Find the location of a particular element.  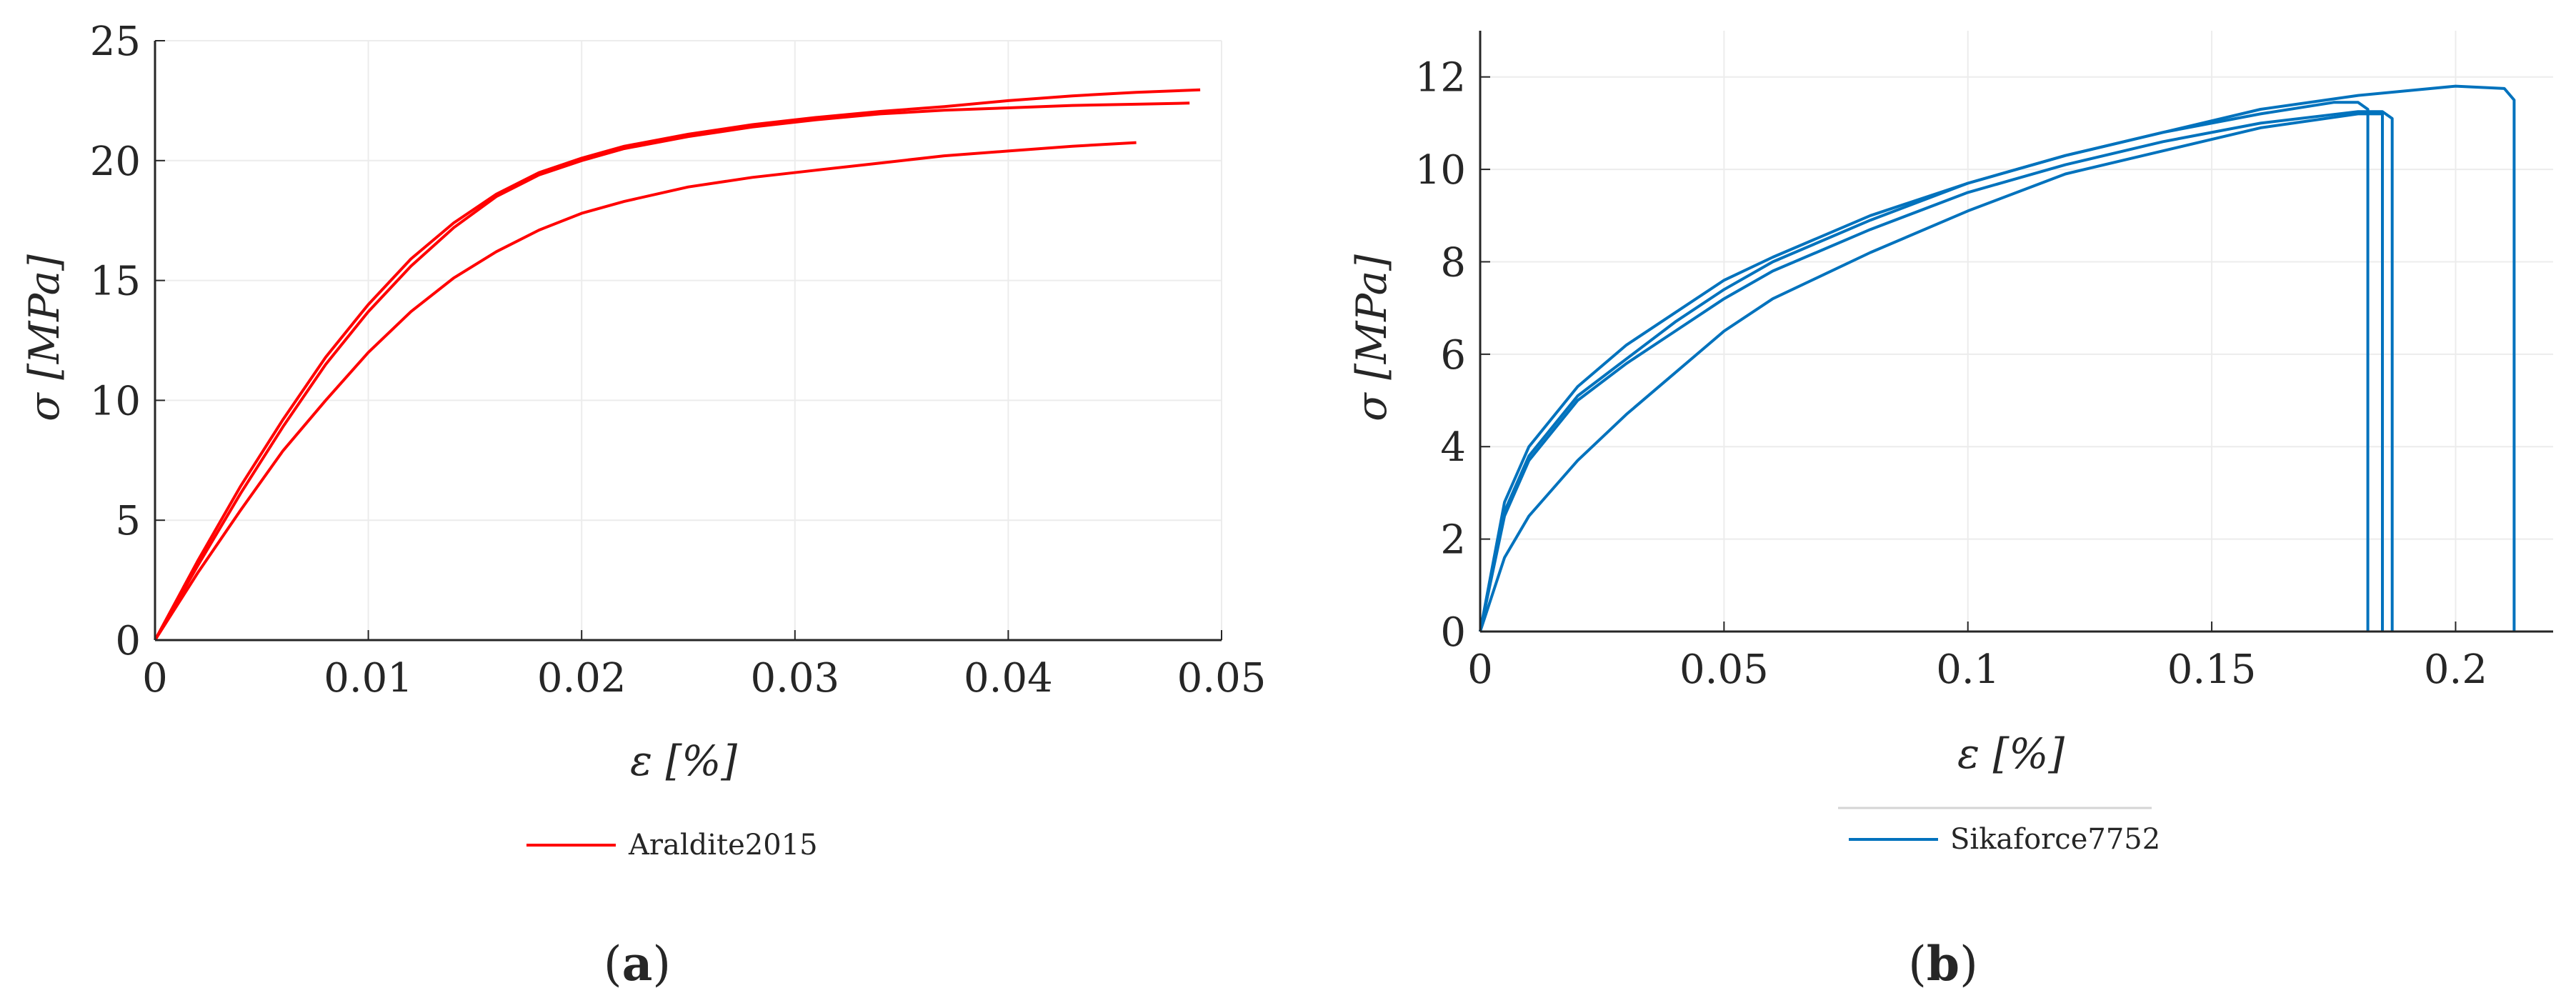

legend-label: Araldite2015 is located at coordinates (723, 845).